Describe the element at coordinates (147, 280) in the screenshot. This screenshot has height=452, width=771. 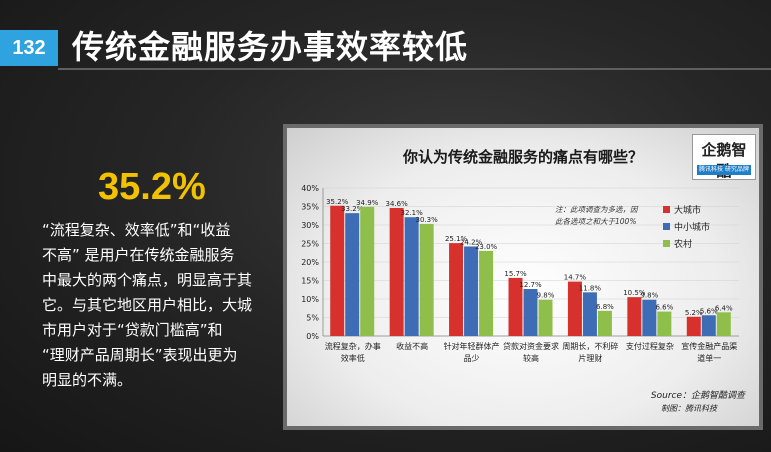
I see `description-line: 中最大的两个痛点，明显高于其` at that location.